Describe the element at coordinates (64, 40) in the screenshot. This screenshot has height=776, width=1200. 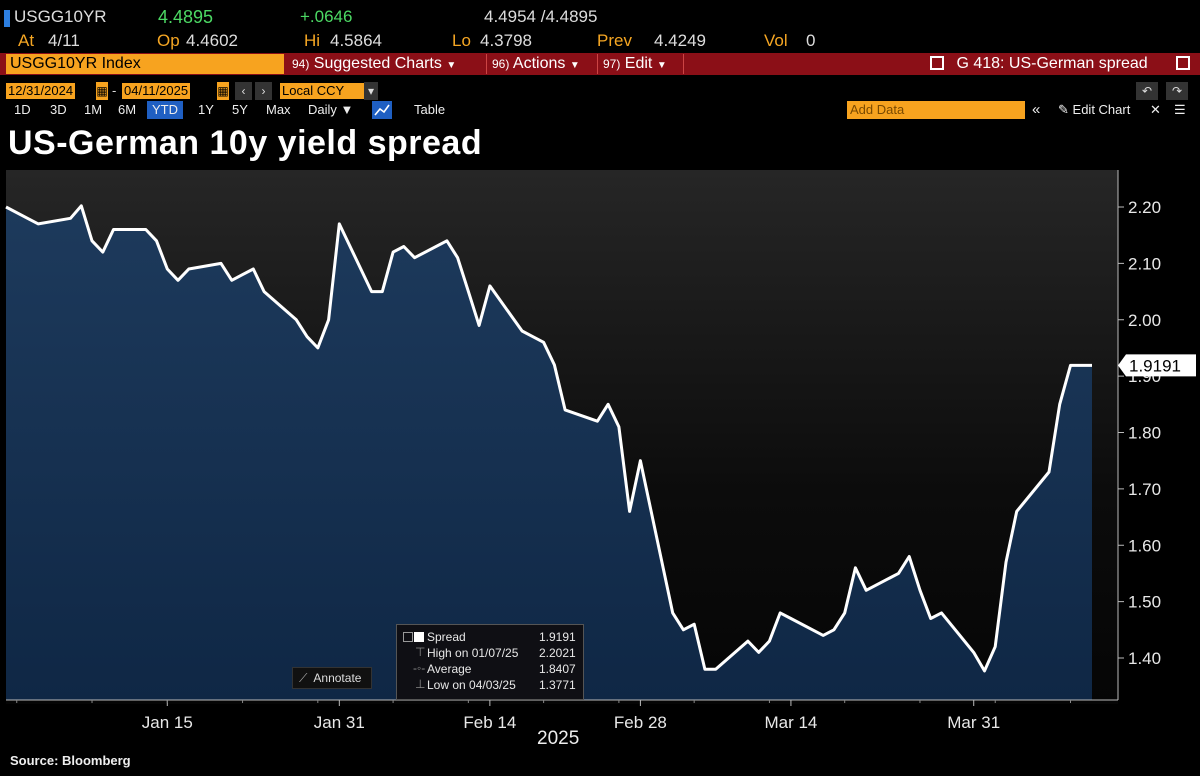
I see `at-value: 4/11` at that location.